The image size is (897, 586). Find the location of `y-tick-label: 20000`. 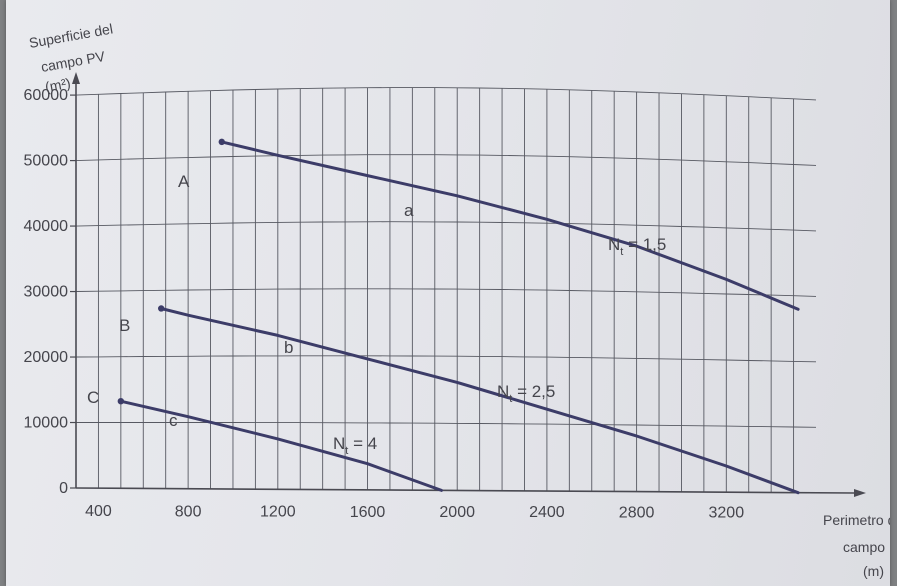

y-tick-label: 20000 is located at coordinates (46, 357).